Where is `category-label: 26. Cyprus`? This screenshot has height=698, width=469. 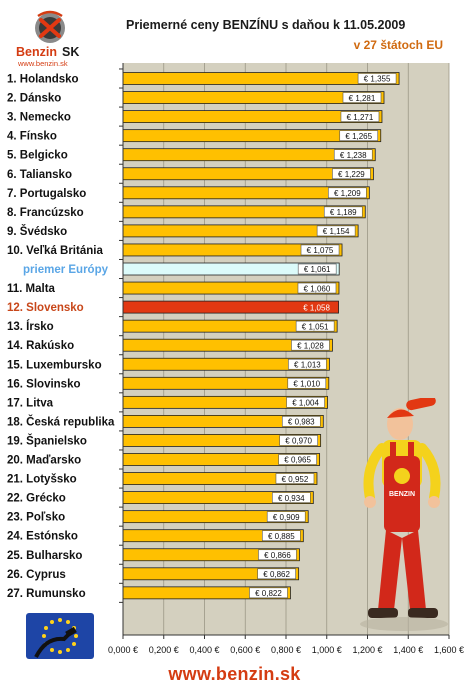
category-label: 26. Cyprus is located at coordinates (36, 575).